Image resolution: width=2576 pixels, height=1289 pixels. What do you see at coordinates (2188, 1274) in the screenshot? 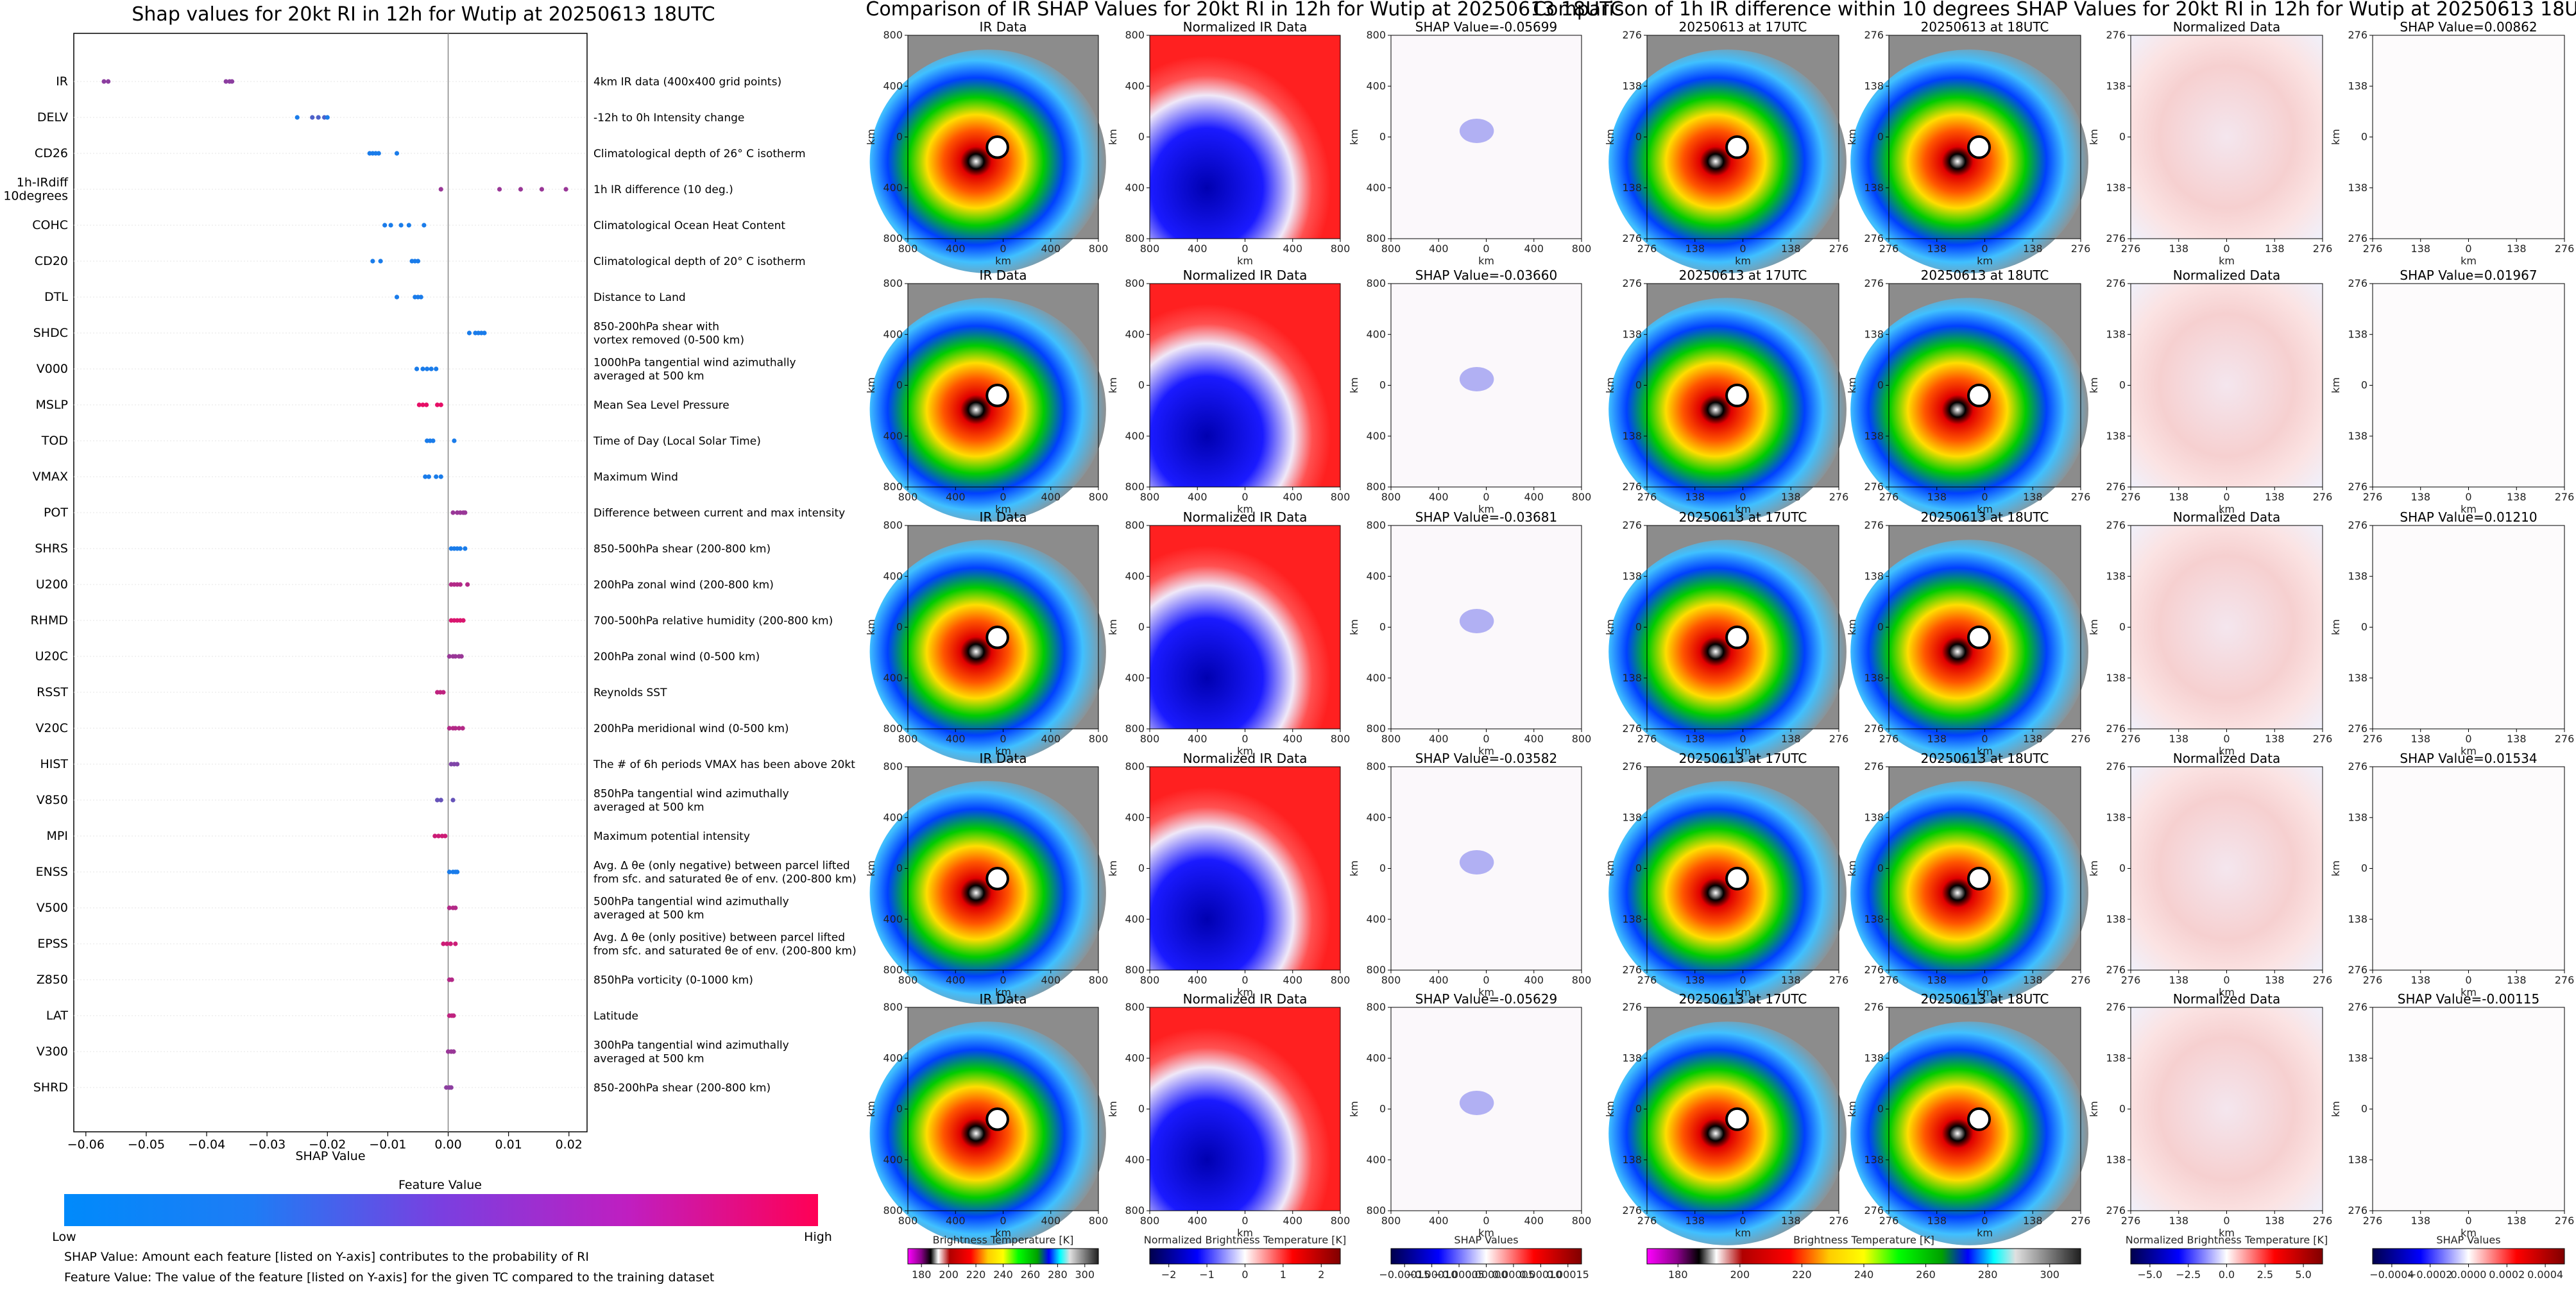
I see `colorbar-tick-label: −2.5` at bounding box center [2188, 1274].